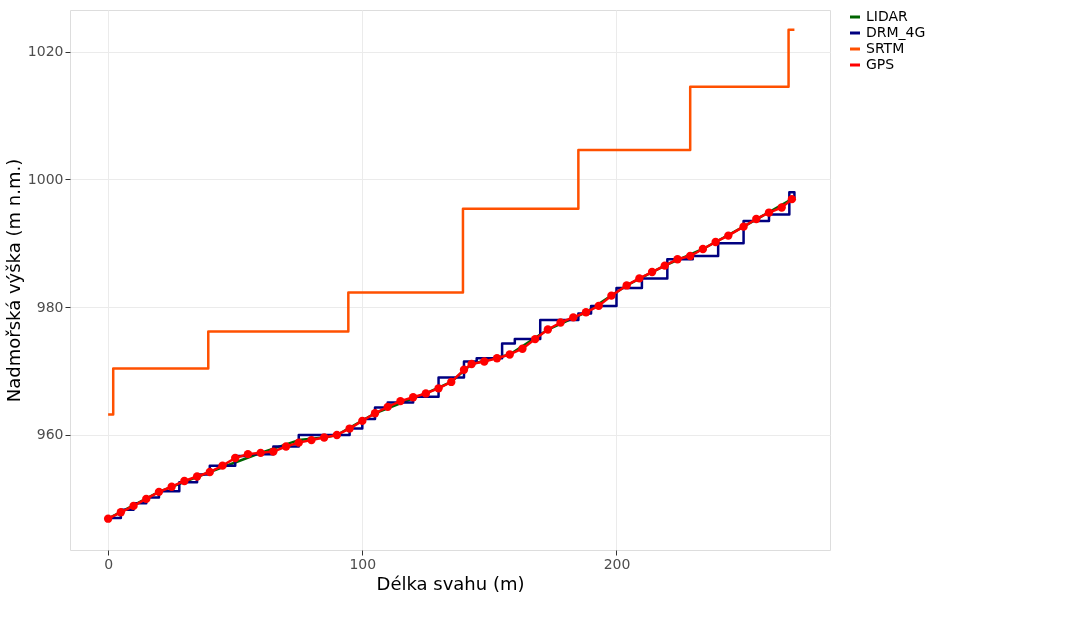  What do you see at coordinates (50, 306) in the screenshot?
I see `y-tick-label: 980` at bounding box center [50, 306].